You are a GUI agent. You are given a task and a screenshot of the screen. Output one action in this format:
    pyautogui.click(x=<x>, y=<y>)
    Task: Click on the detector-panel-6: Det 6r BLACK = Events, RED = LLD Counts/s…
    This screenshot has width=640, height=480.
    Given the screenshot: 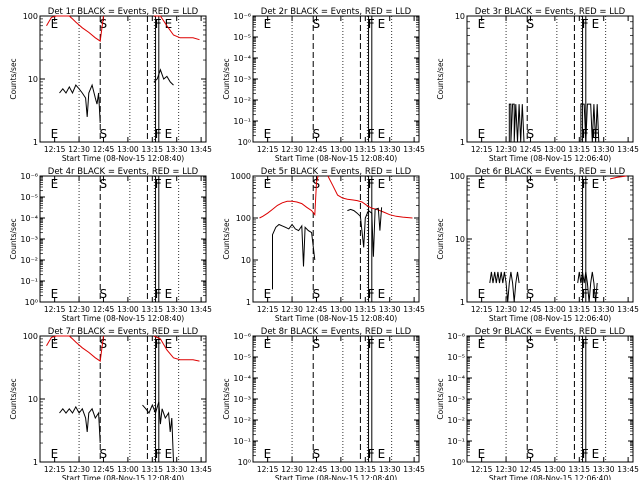 What is the action you would take?
    pyautogui.click(x=537, y=245)
    